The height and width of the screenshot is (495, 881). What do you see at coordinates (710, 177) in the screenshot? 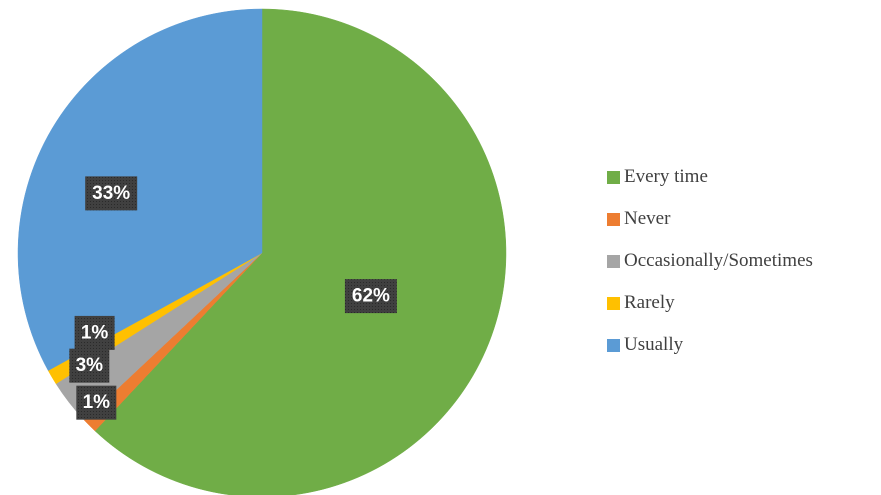
I see `legend-item-every-time: Every time` at bounding box center [710, 177].